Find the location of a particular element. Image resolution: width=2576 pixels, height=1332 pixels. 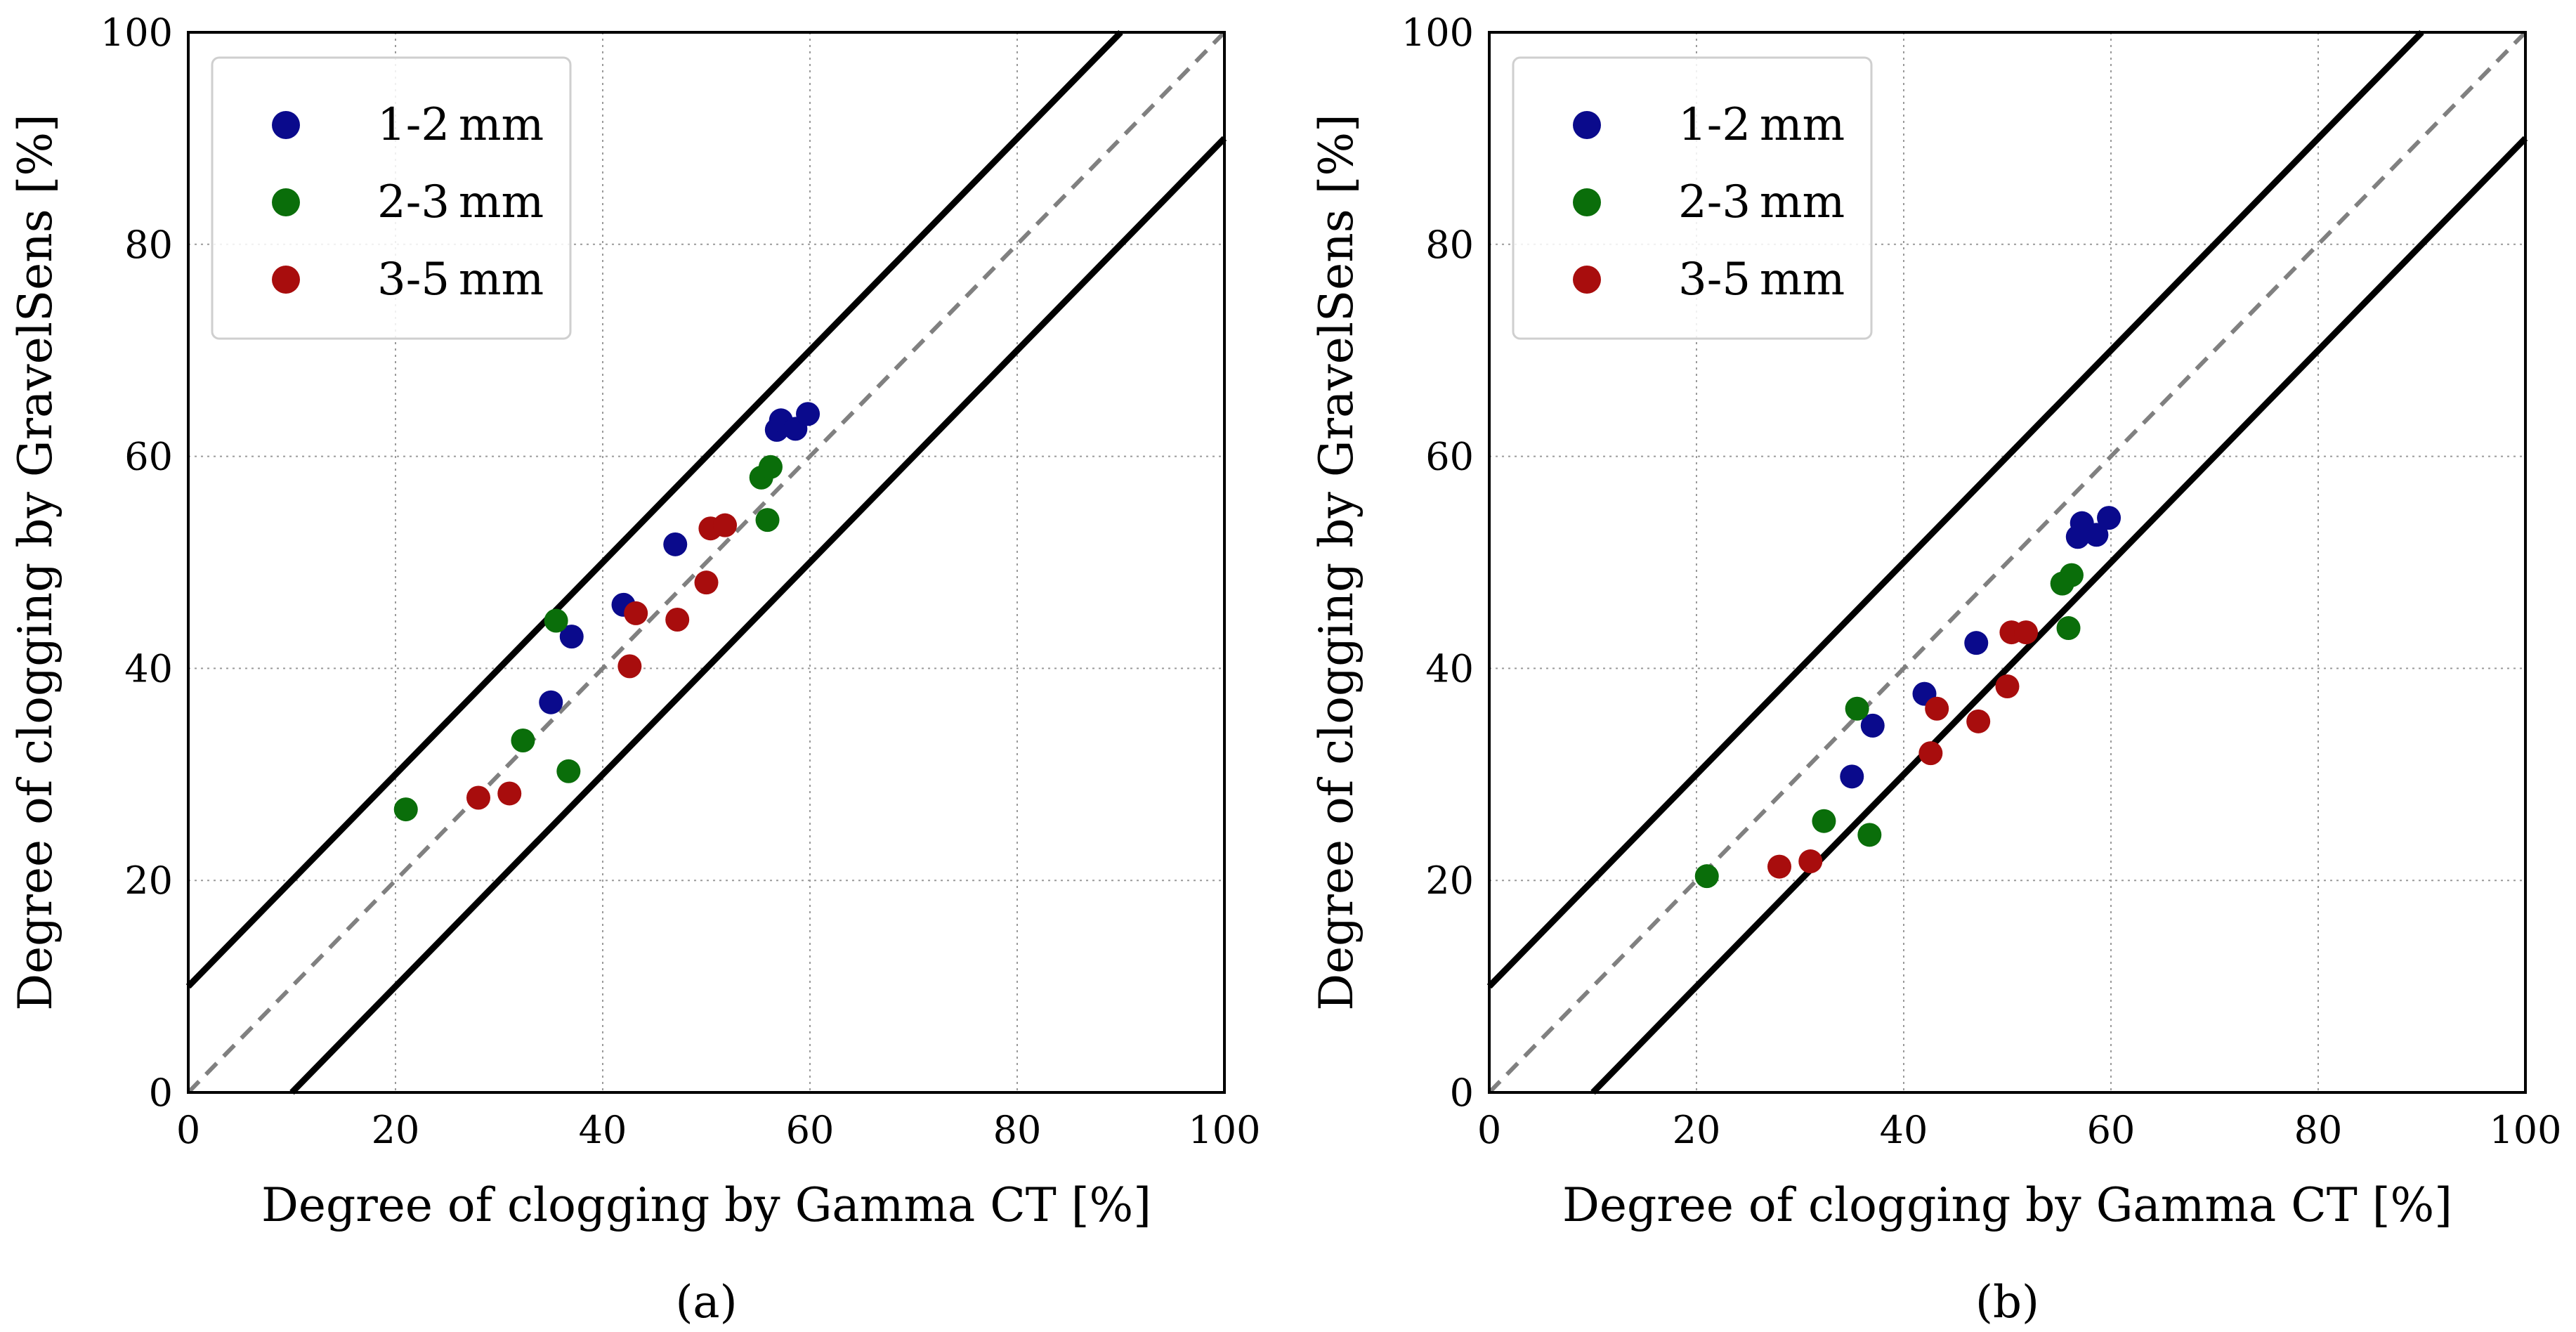

data-points-a is located at coordinates (607, 612).